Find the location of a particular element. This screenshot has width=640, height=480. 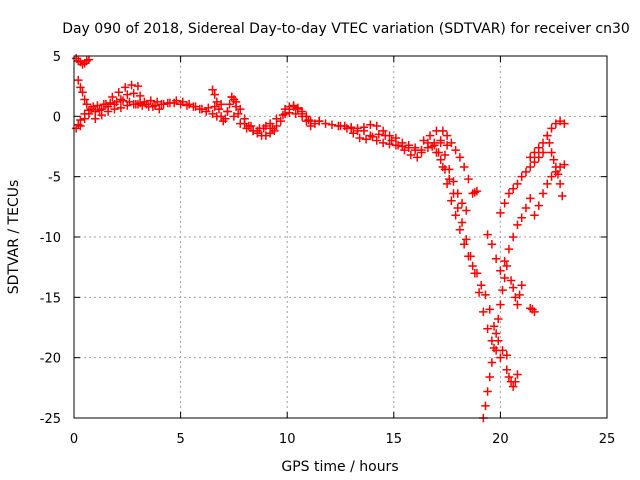

x-tick-label: 0 is located at coordinates (74, 439).